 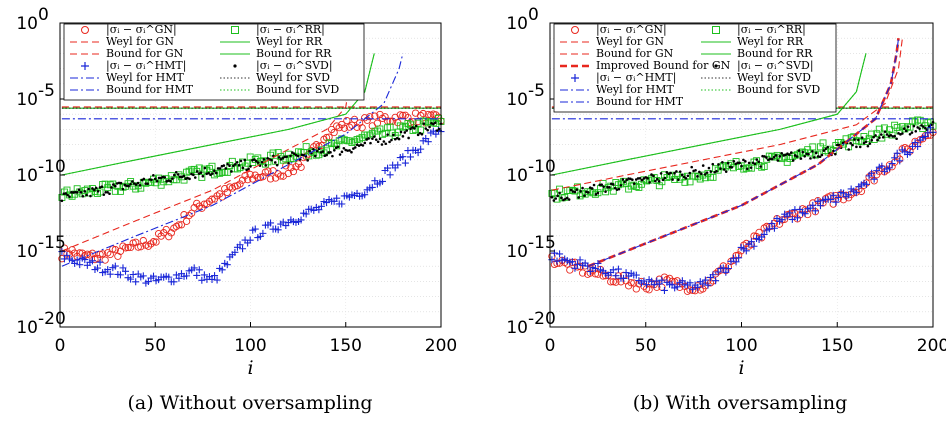 What do you see at coordinates (251, 162) in the screenshot?
I see `series-dot-markers` at bounding box center [251, 162].